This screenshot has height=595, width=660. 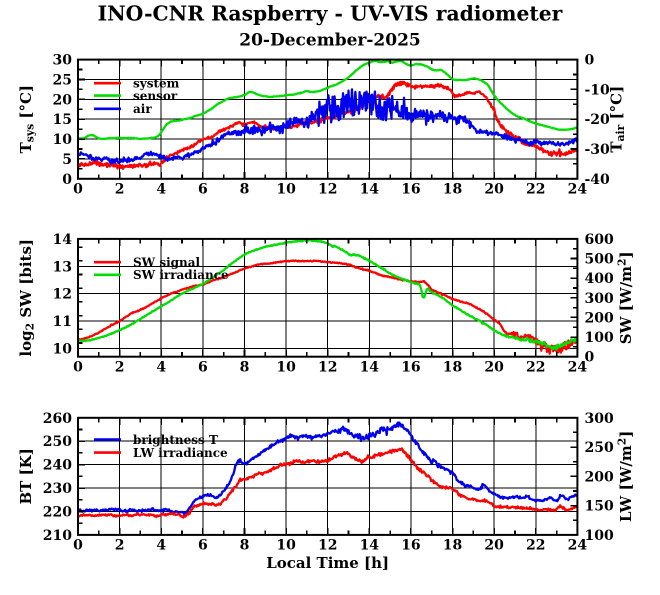 What do you see at coordinates (598, 120) in the screenshot?
I see `tick-label-right: -20` at bounding box center [598, 120].